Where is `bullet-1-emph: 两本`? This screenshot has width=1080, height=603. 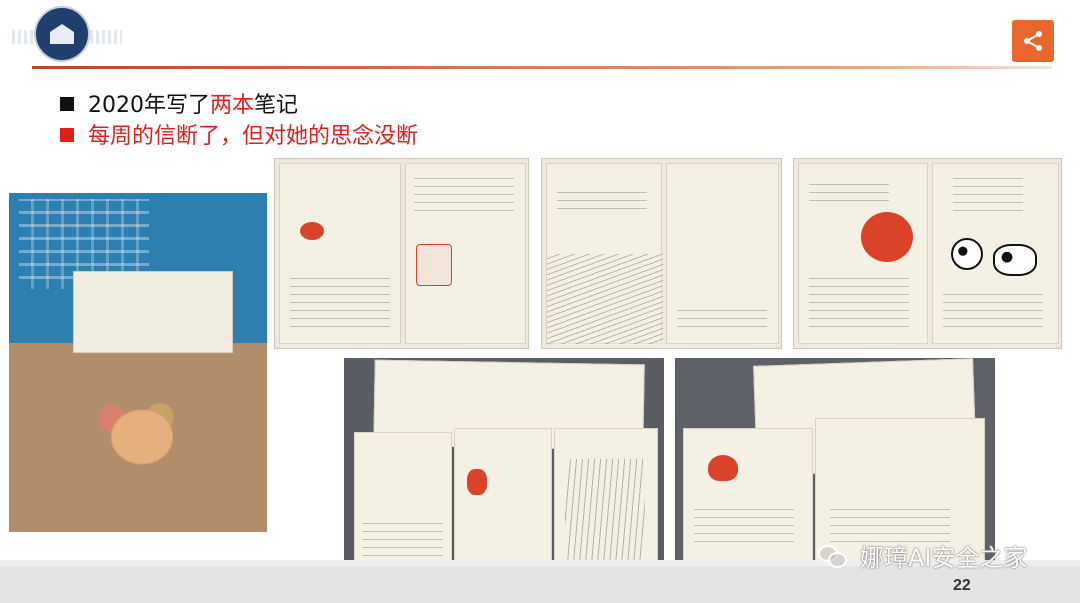 bullet-1-emph: 两本 is located at coordinates (232, 105).